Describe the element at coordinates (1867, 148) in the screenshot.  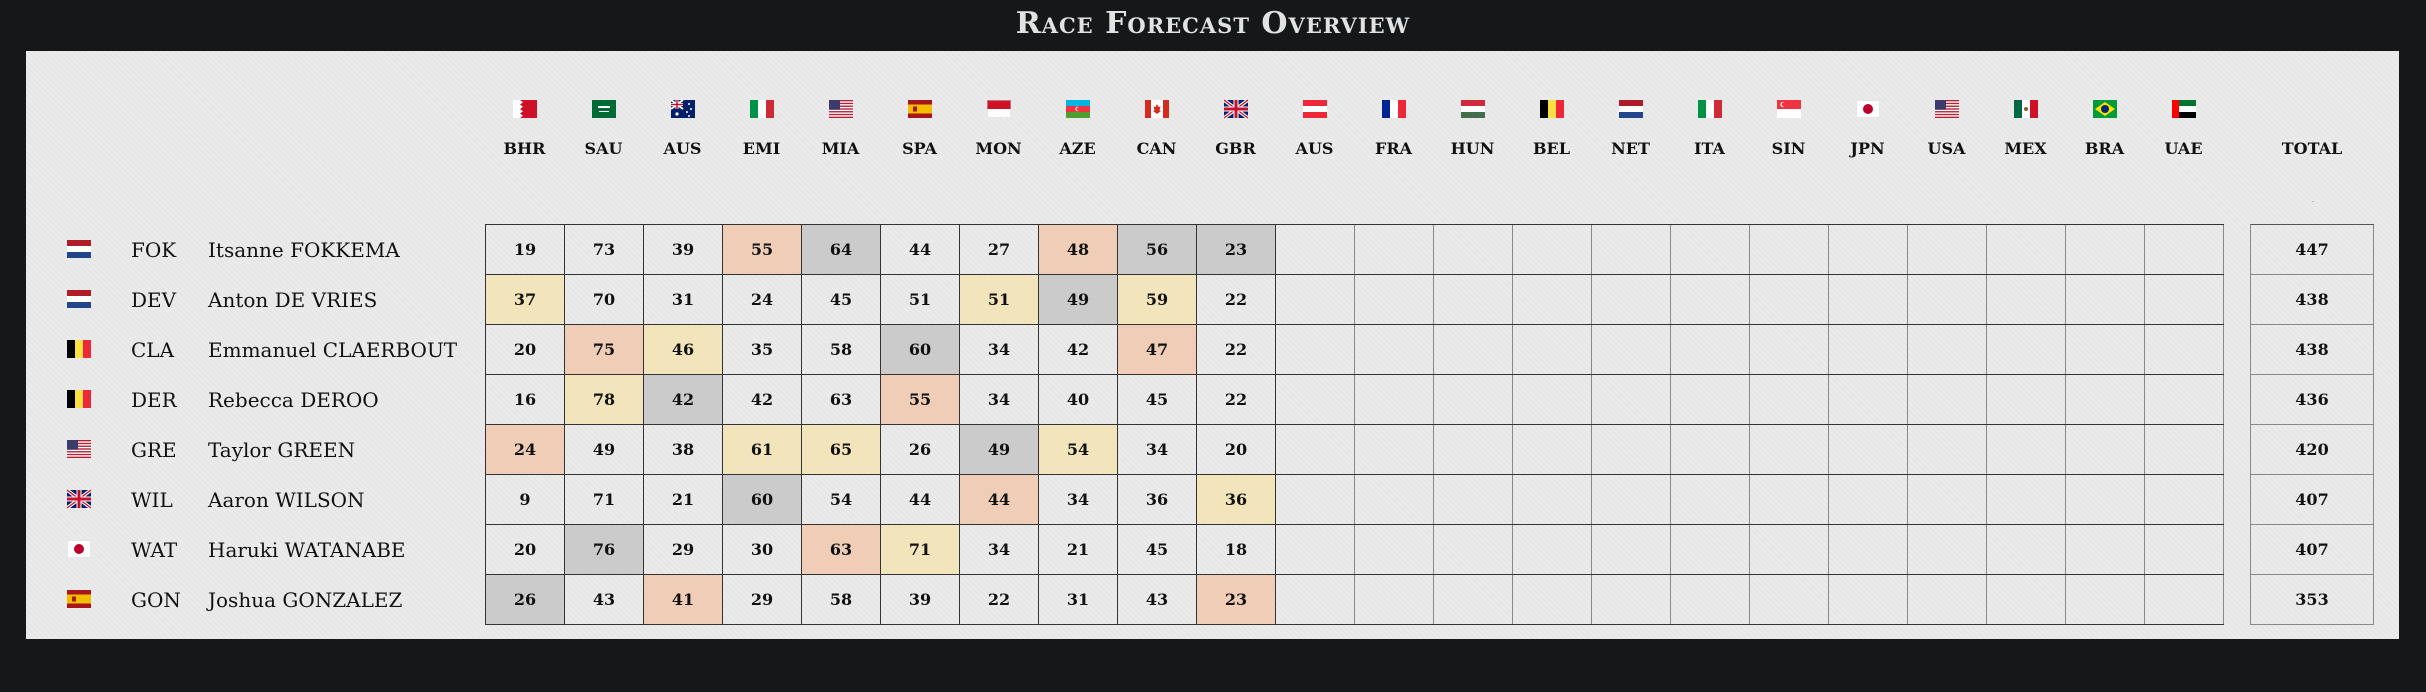
I see `race-code-header: JPN` at that location.